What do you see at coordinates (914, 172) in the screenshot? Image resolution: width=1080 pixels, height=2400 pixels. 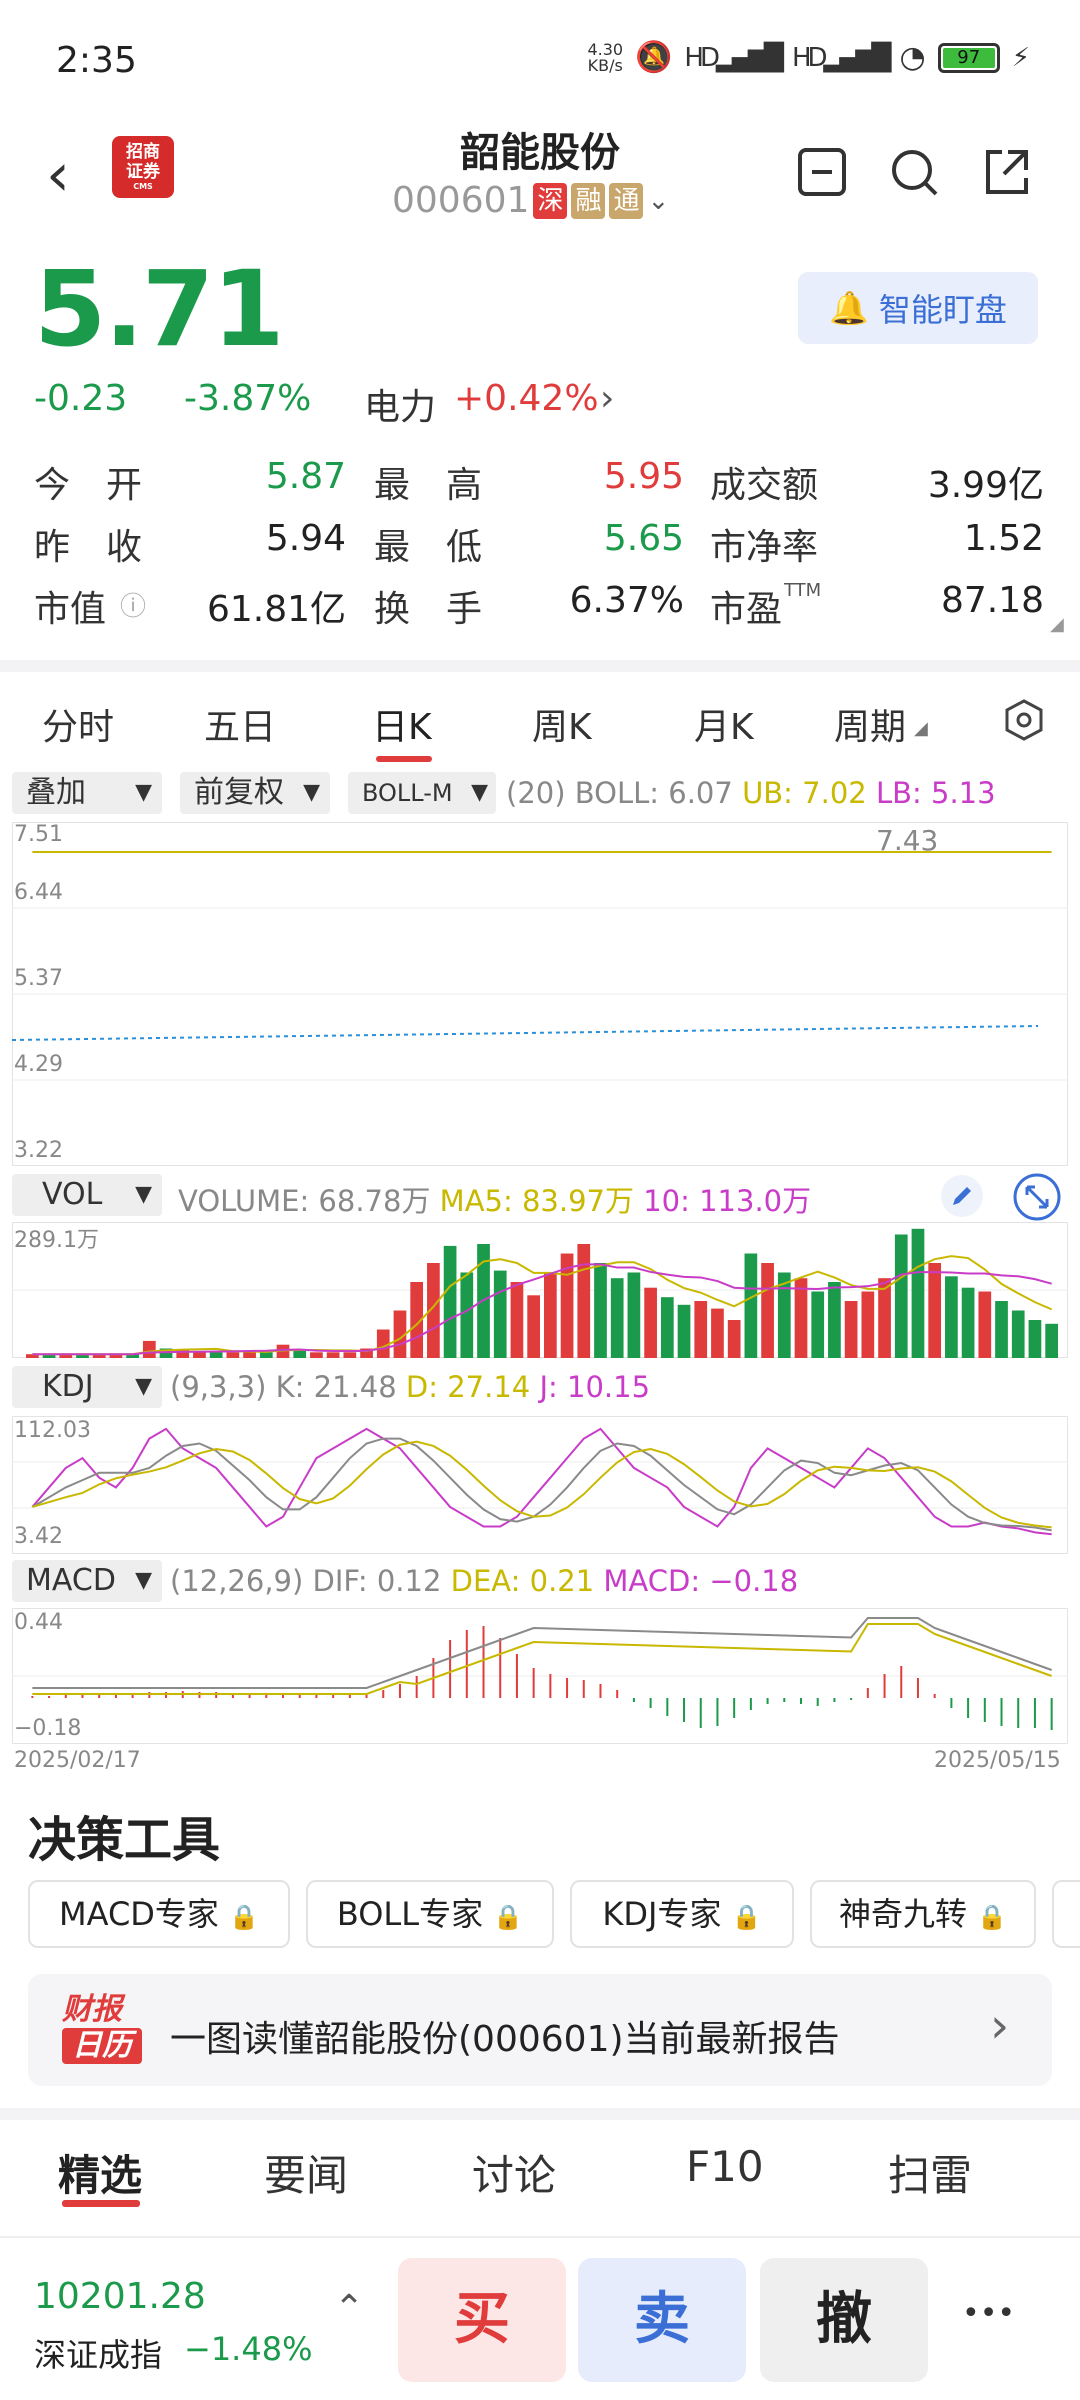 I see `search-icon` at bounding box center [914, 172].